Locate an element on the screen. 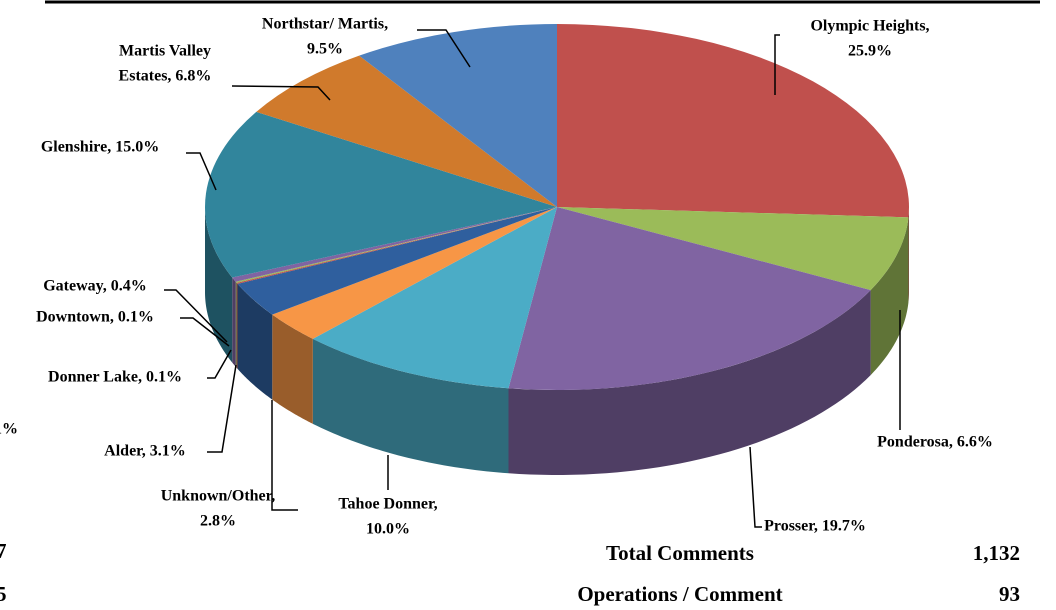  data-label: Gateway, 0.4% is located at coordinates (95, 286).